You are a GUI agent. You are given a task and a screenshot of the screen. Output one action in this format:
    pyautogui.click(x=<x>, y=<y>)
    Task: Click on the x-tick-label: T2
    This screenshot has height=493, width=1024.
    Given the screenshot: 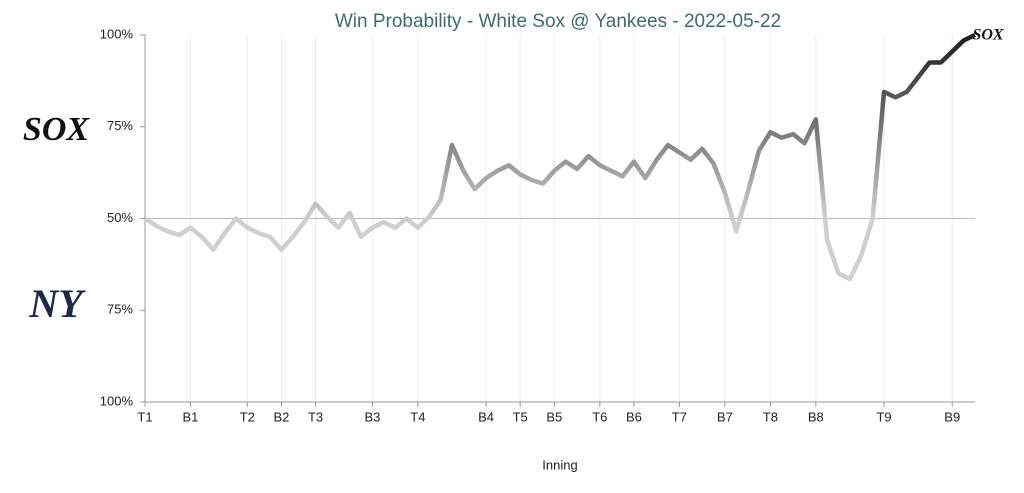 What is the action you would take?
    pyautogui.click(x=247, y=416)
    